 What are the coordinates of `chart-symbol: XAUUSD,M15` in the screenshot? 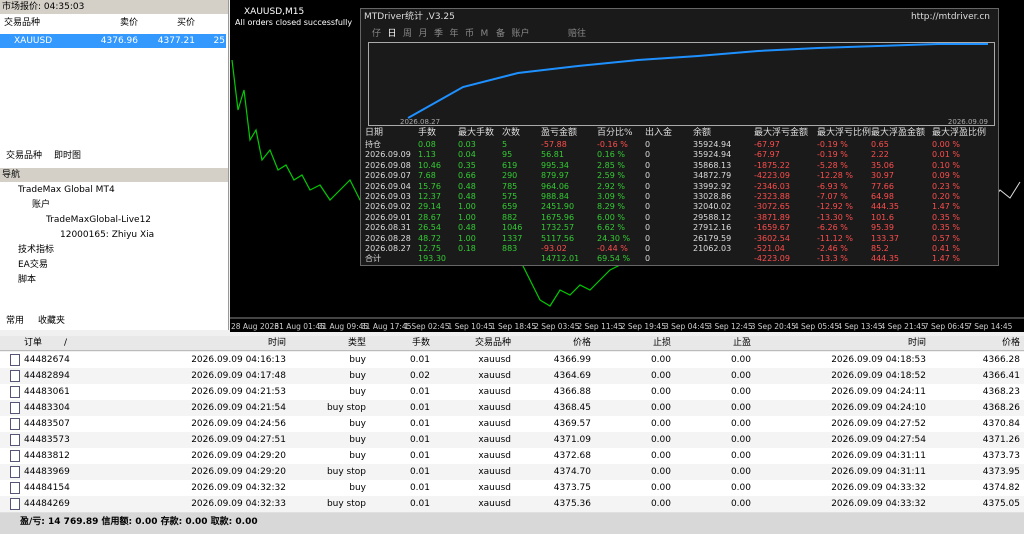 It's located at (274, 12).